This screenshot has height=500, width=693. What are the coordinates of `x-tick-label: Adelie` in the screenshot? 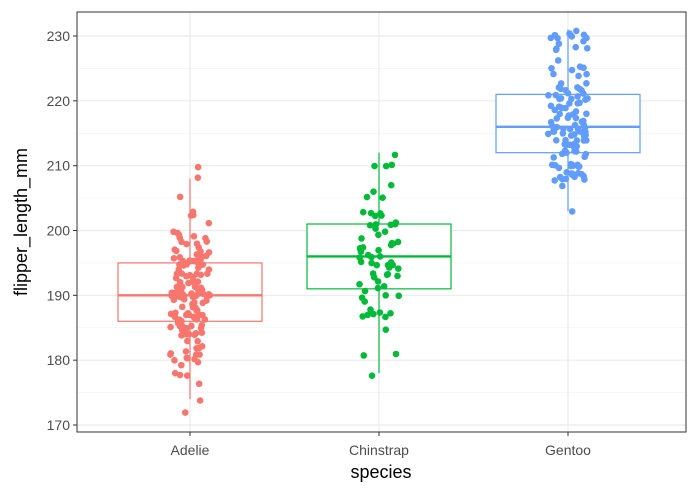 It's located at (190, 450).